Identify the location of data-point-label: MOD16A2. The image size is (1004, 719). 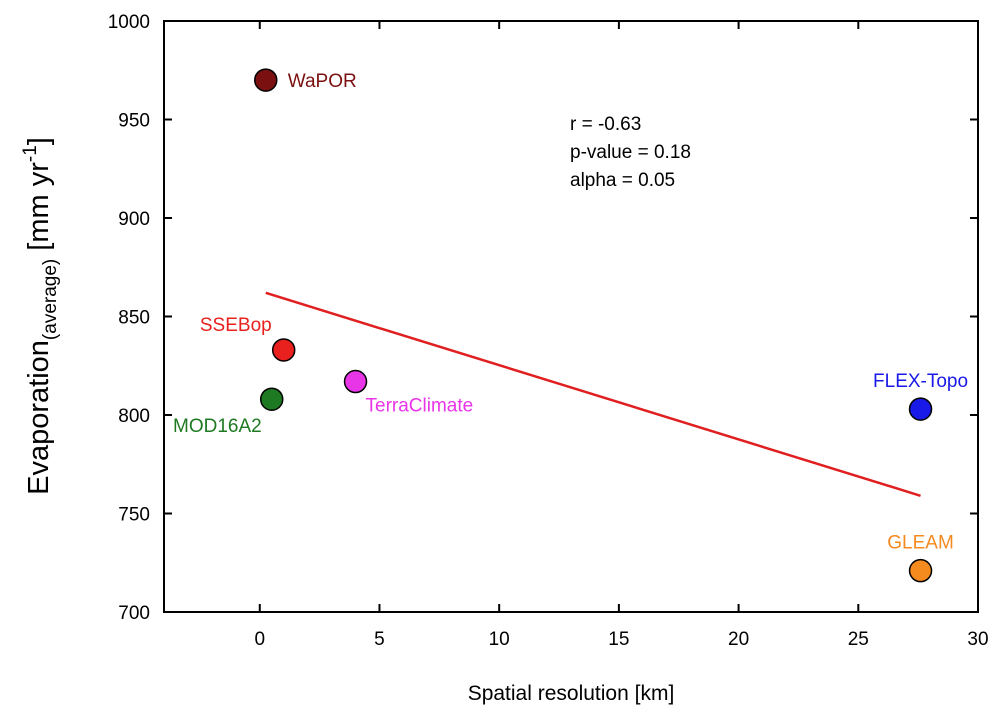
(217, 426).